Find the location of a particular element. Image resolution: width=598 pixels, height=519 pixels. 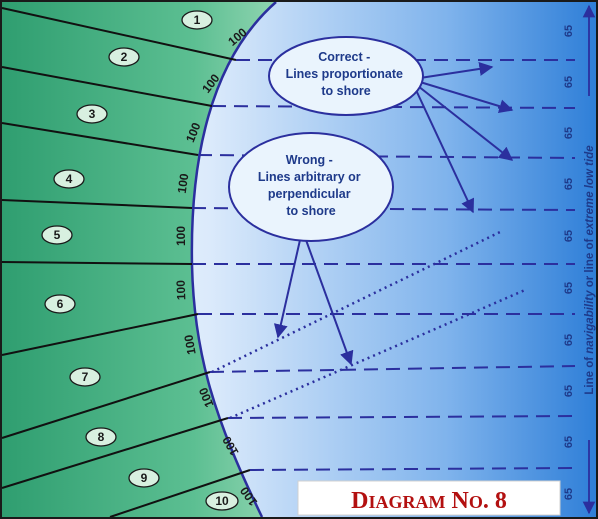

lot-number-badge: 9 is located at coordinates (144, 478).